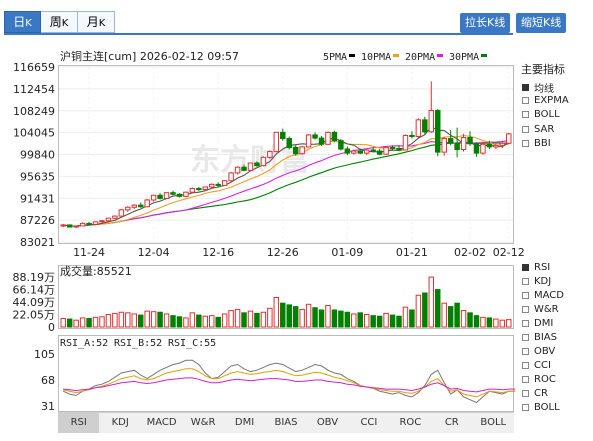 The height and width of the screenshot is (441, 593). Describe the element at coordinates (286, 183) in the screenshot. I see `ma-line-20pma` at that location.